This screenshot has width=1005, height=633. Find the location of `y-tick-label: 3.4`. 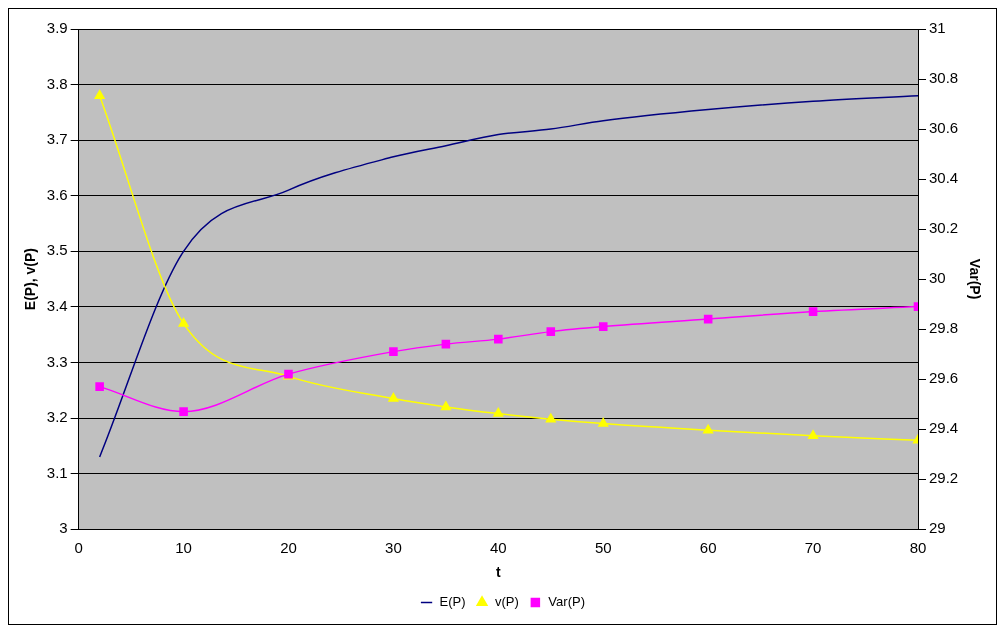

y-tick-label: 3.4 is located at coordinates (57, 306).